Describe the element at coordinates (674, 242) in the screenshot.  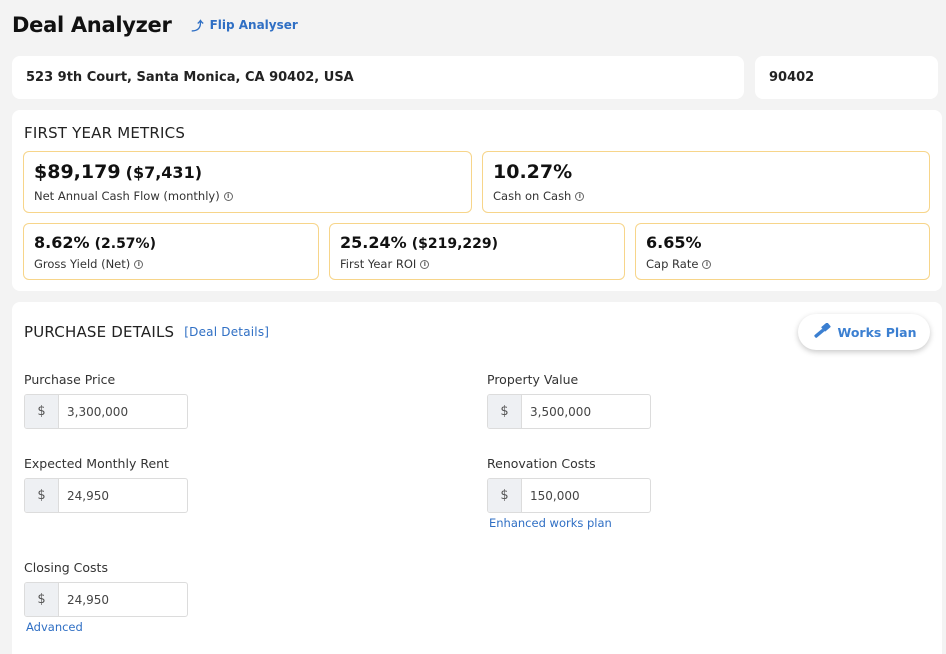
I see `cap-rate-value: 6.65%` at that location.